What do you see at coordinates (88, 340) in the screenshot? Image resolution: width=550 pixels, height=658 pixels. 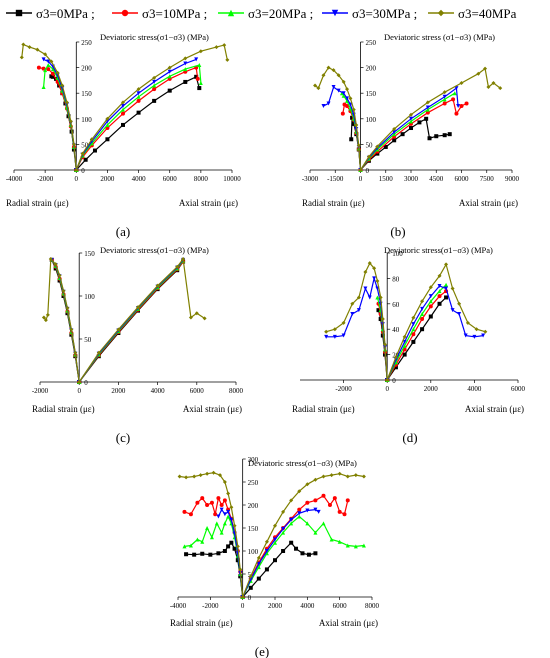 I see `y-tick-label: 50` at bounding box center [88, 340].